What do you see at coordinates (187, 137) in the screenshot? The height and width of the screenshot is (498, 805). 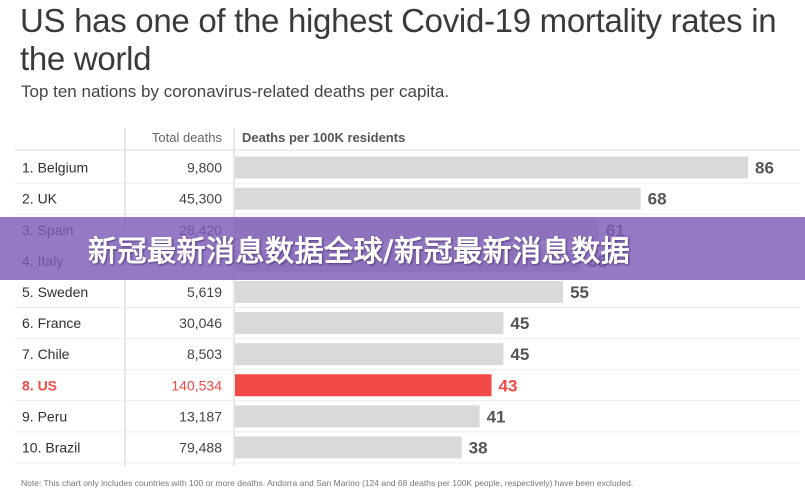 I see `header-total-deaths: Total deaths` at bounding box center [187, 137].